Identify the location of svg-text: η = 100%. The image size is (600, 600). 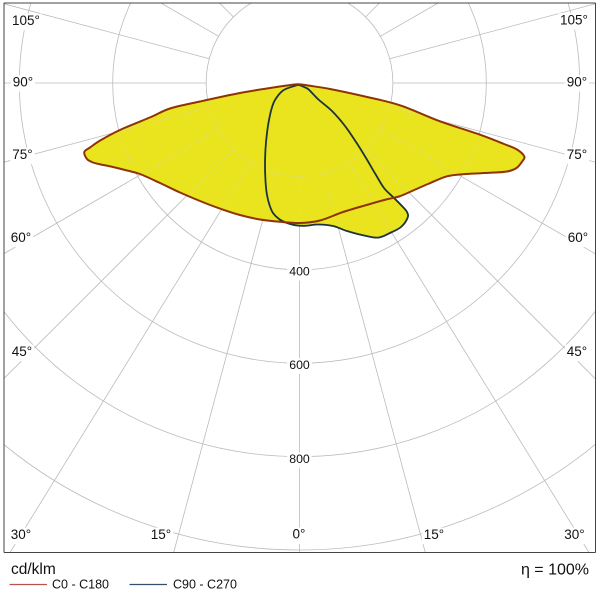
(555, 570).